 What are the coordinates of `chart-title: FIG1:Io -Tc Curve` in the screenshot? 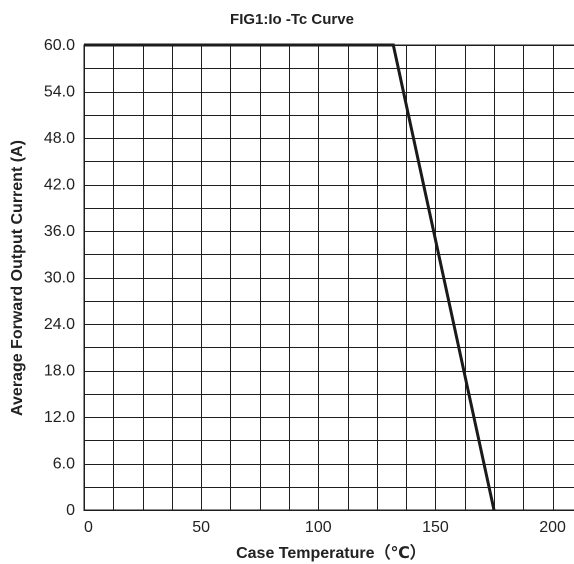 It's located at (292, 19).